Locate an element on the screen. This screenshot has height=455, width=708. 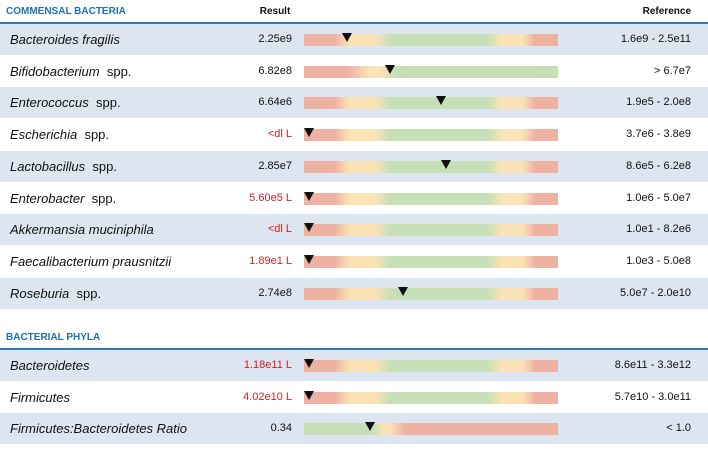
organism-name-italic: Lactobacillus is located at coordinates (48, 166).